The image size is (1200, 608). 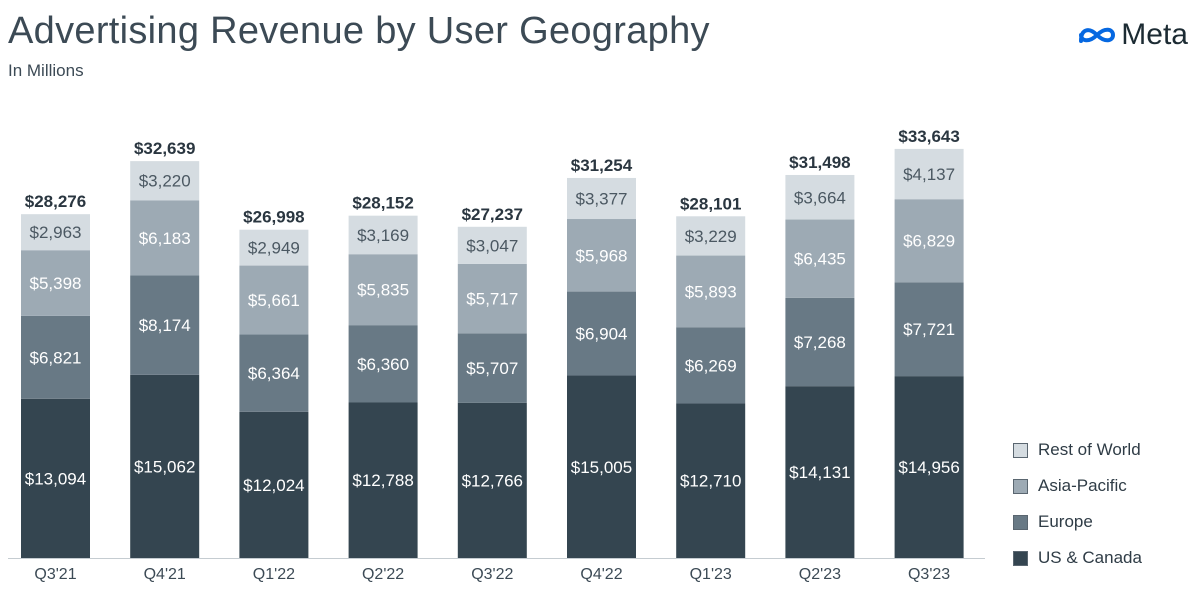 What do you see at coordinates (819, 162) in the screenshot?
I see `total-label-q2-23: $31,498` at bounding box center [819, 162].